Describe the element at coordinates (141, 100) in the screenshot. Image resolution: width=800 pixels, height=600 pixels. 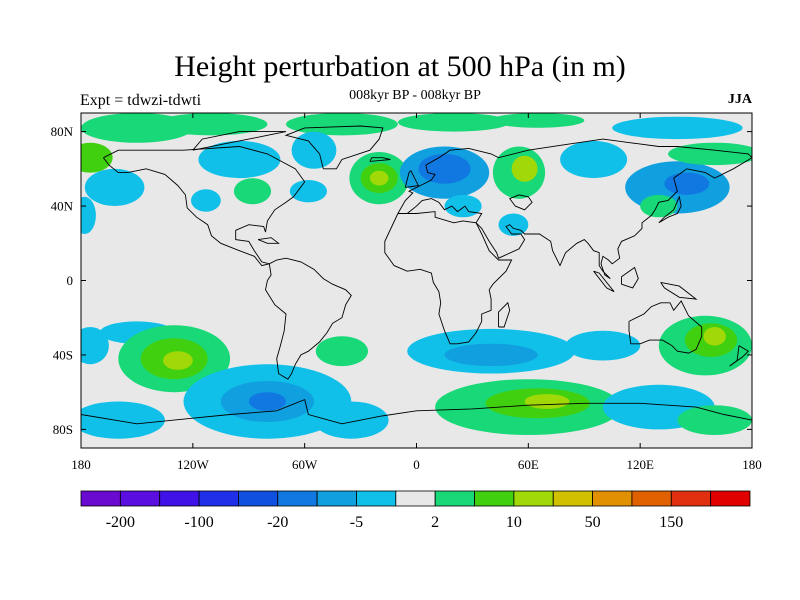
I see `experiment-label: Expt = tdwzi-tdwti` at that location.